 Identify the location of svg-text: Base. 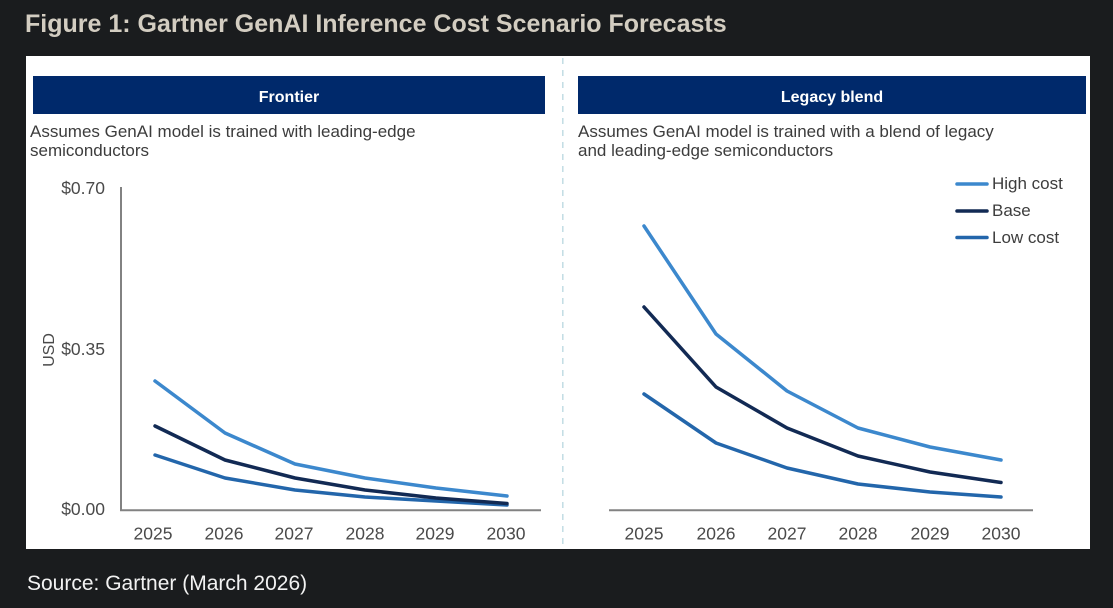
(1011, 210).